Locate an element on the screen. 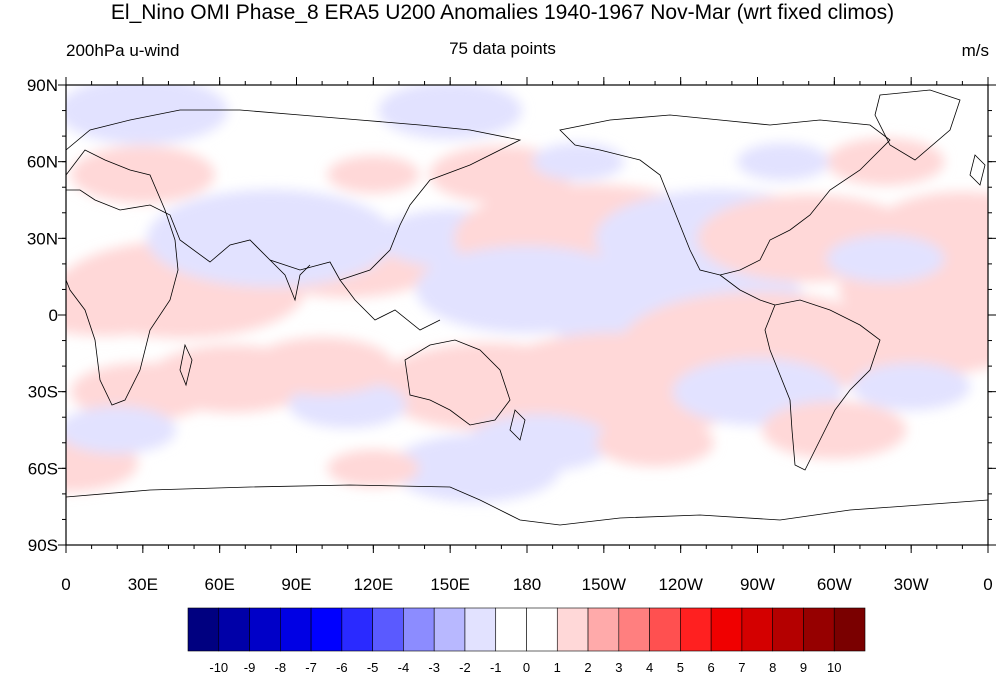  longitude-labels: 0 30E 60E 90E 120E 150E 180 150W 120W 90W 60W 30W 0 is located at coordinates (526, 584).